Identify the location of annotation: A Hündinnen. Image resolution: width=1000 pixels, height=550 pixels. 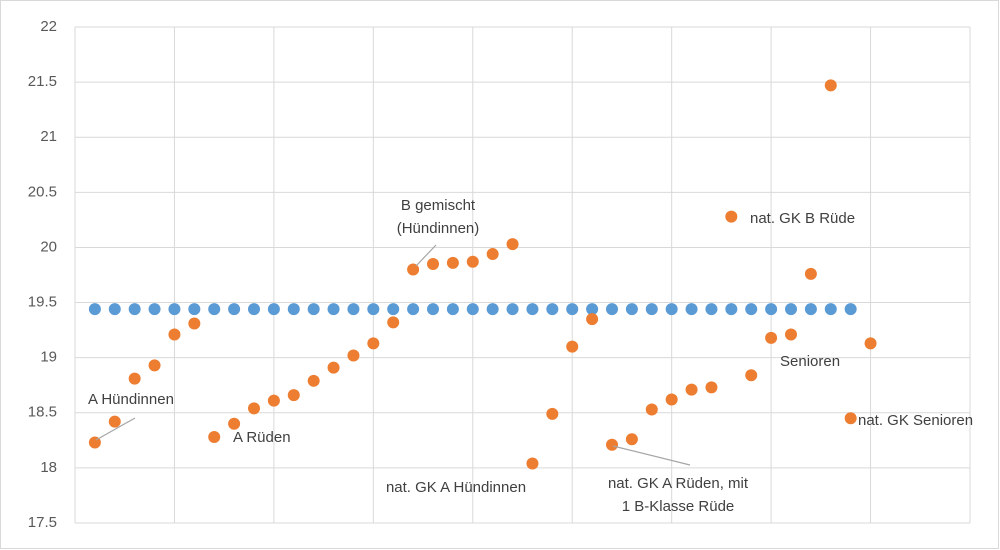
(131, 399).